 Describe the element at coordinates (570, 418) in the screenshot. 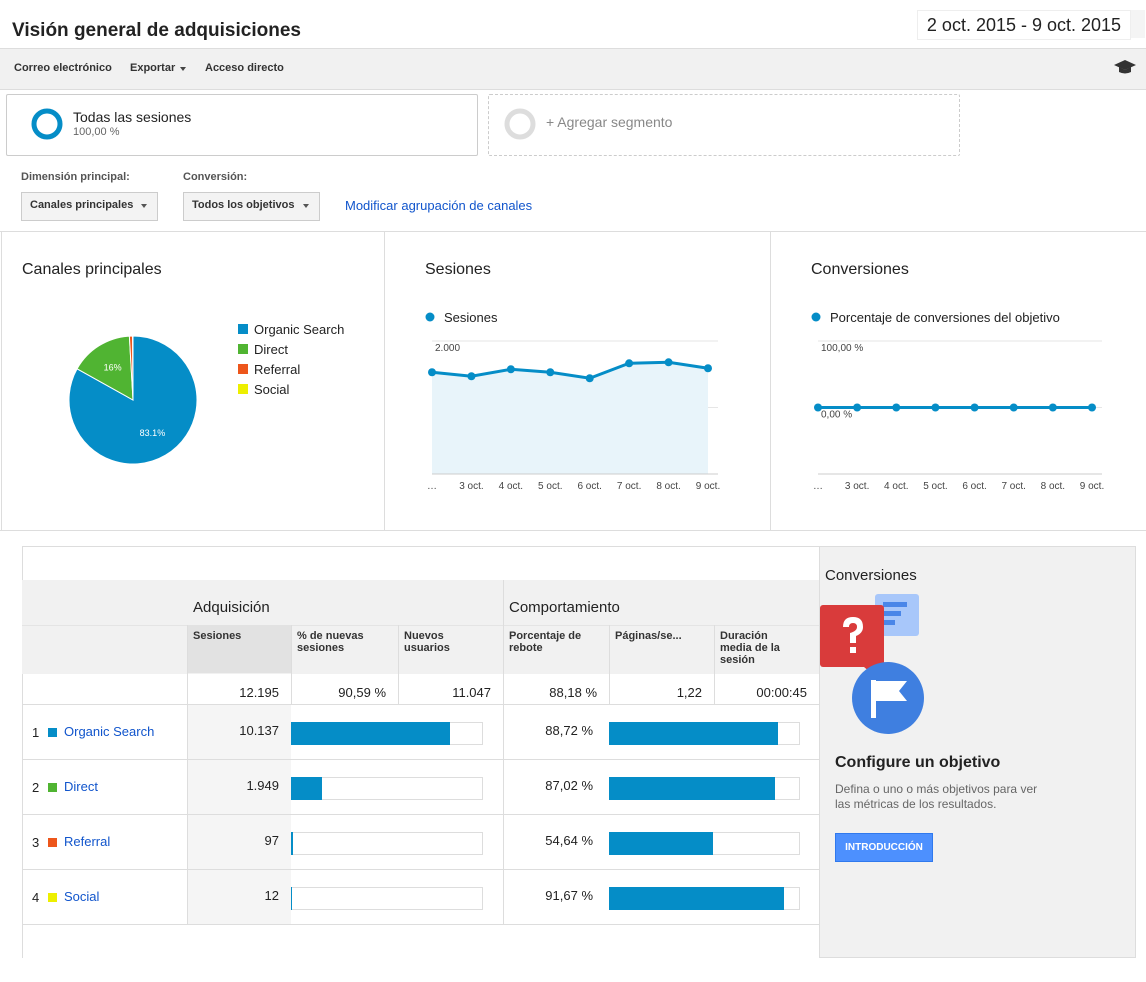

I see `area` at that location.